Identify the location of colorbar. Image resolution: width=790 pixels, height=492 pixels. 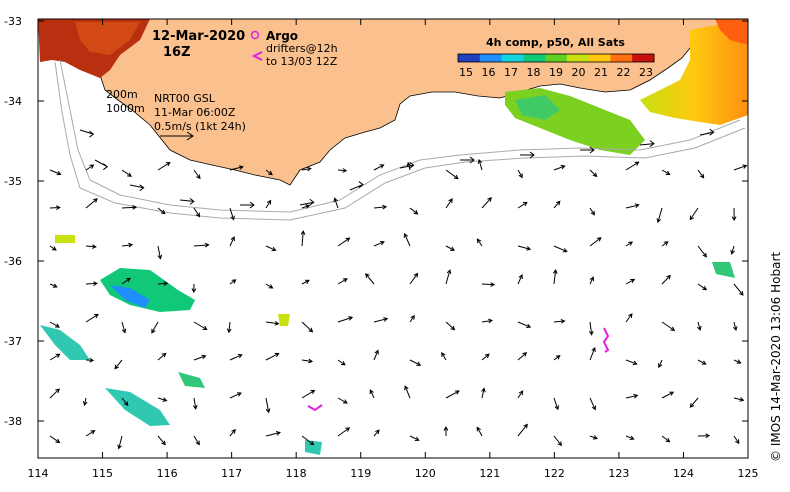
(556, 58).